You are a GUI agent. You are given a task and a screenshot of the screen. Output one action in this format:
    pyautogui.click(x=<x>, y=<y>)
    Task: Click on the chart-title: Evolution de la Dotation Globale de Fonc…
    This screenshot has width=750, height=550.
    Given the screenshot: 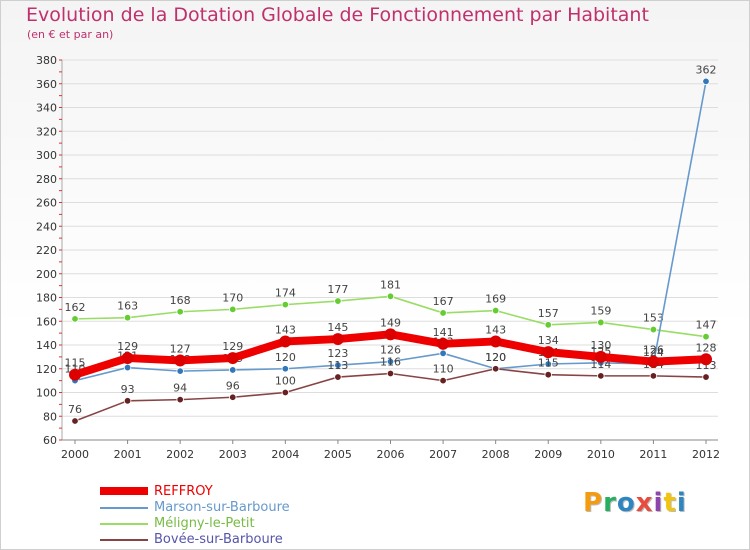 What is the action you would take?
    pyautogui.click(x=337, y=15)
    